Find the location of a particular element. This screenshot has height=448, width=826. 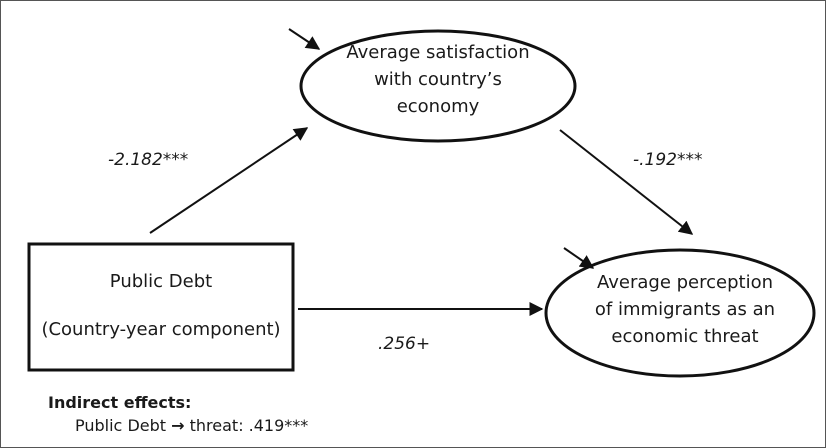

threat-node is located at coordinates (680, 313).